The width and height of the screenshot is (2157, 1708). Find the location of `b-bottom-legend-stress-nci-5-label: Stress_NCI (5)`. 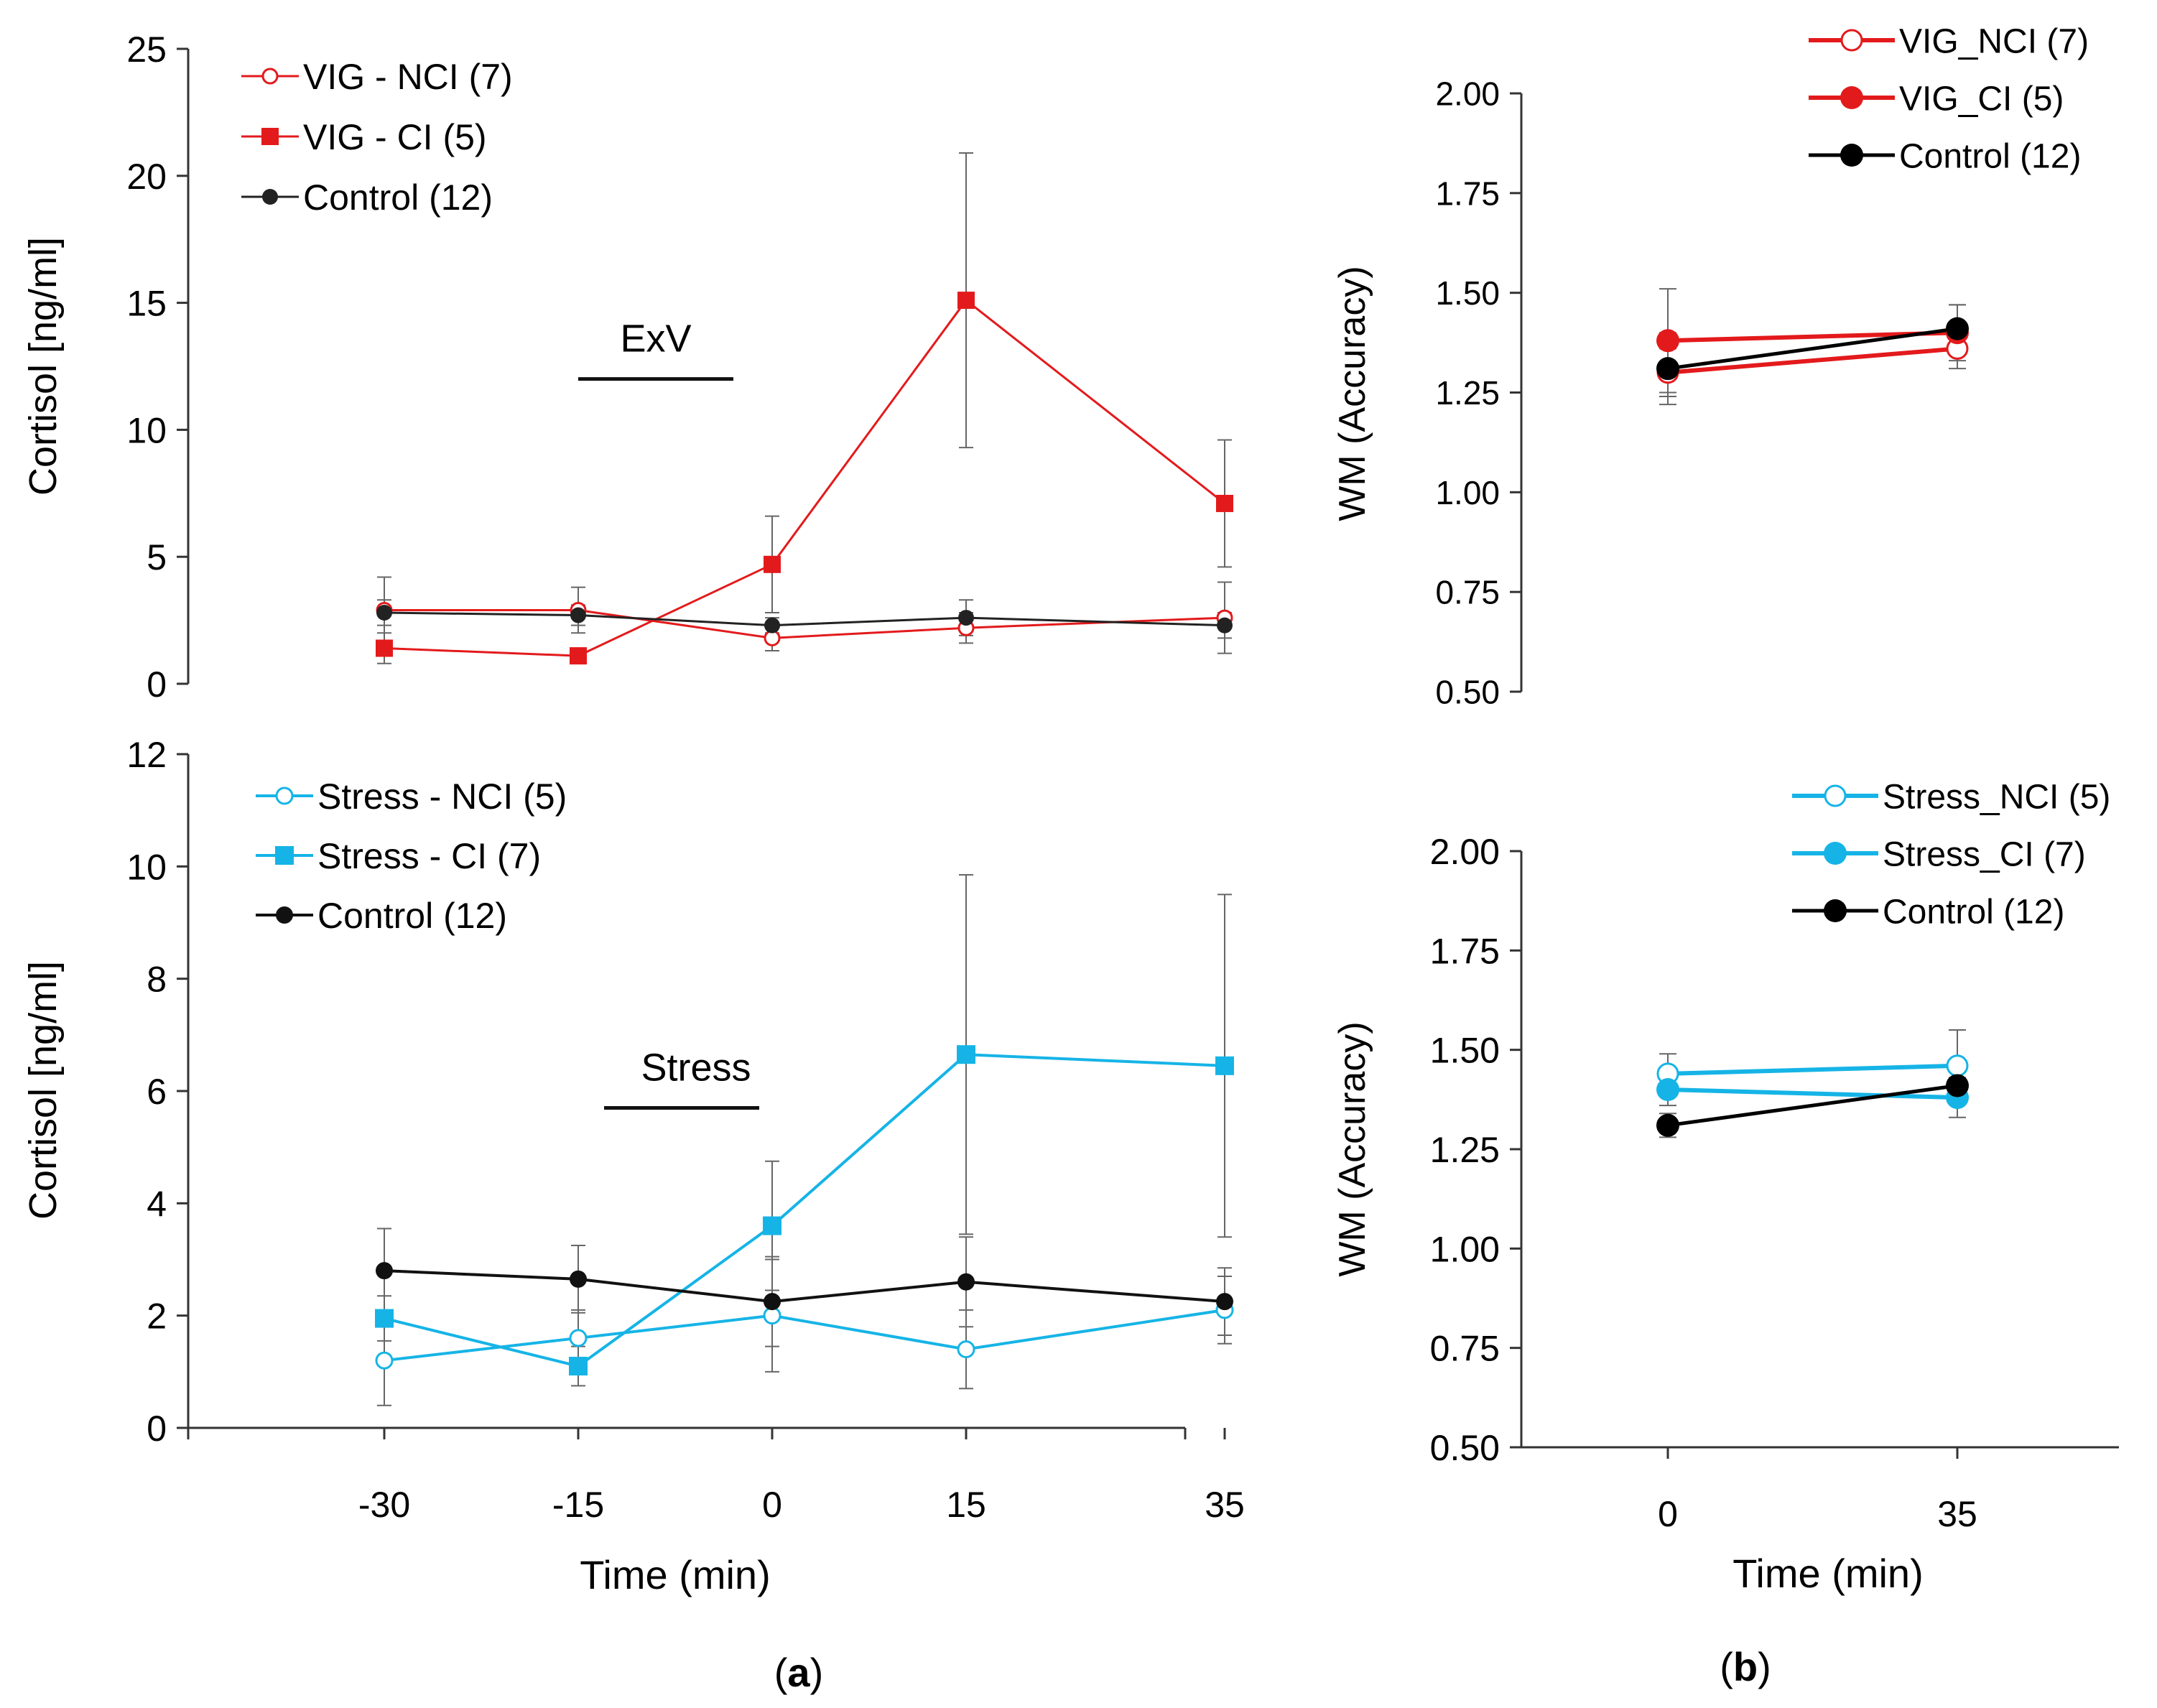

b-bottom-legend-stress-nci-5-label: Stress_NCI (5) is located at coordinates (1996, 797).